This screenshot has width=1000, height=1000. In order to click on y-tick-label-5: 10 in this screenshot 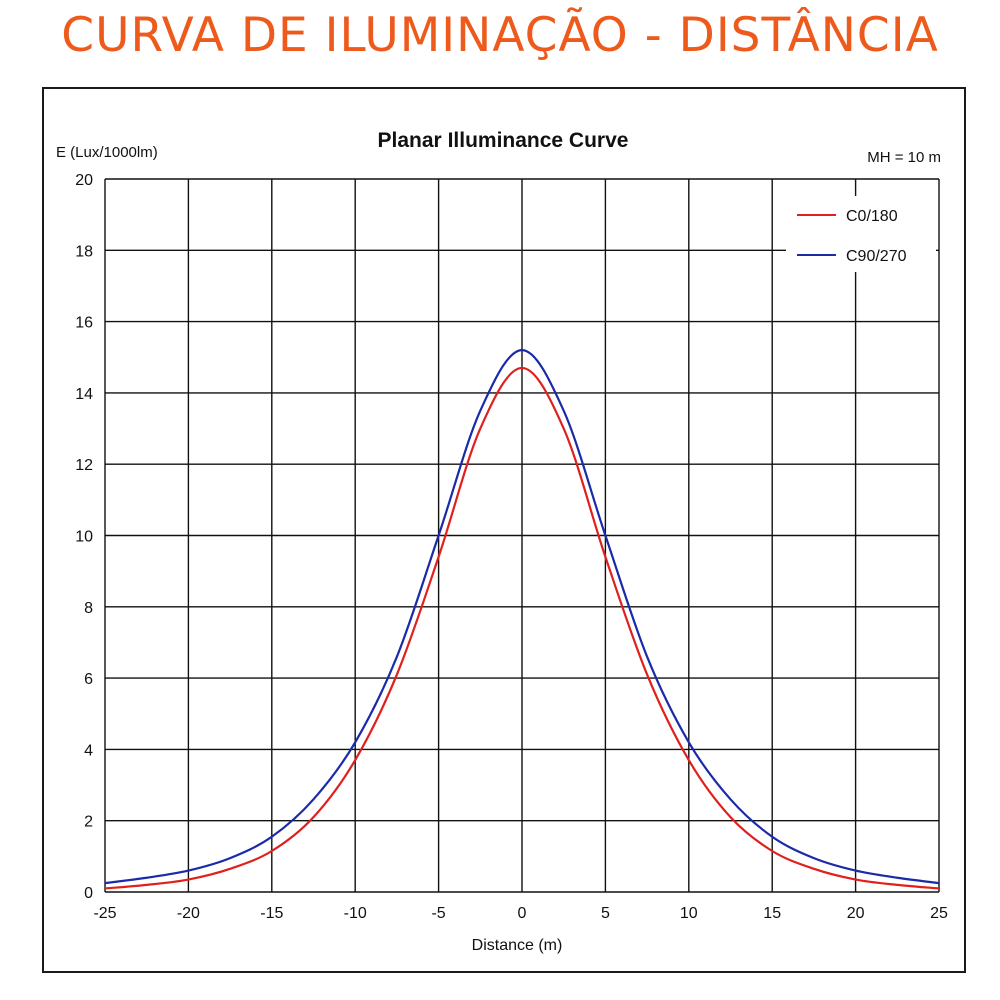, I will do `click(84, 537)`.